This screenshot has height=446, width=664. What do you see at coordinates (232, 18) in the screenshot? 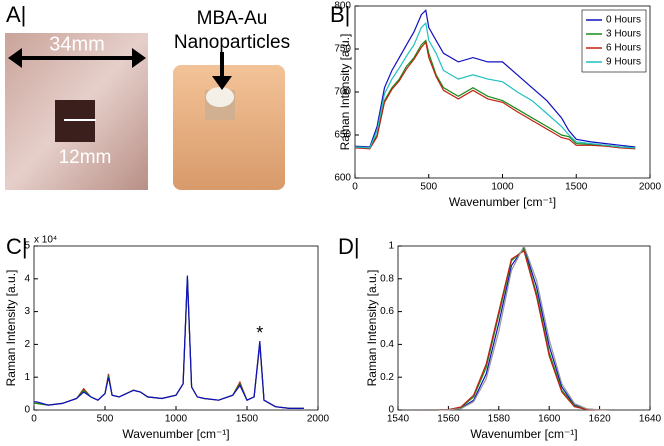
I see `particle-label: MBA-Au` at bounding box center [232, 18].